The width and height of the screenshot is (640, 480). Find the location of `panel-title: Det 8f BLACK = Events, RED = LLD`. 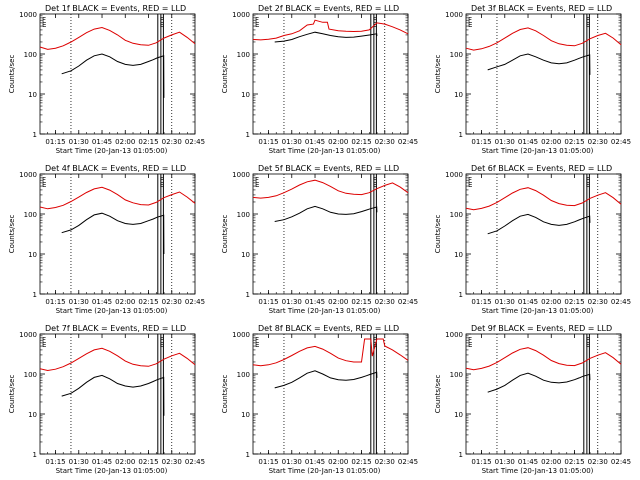

panel-title: Det 8f BLACK = Events, RED = LLD is located at coordinates (328, 328).